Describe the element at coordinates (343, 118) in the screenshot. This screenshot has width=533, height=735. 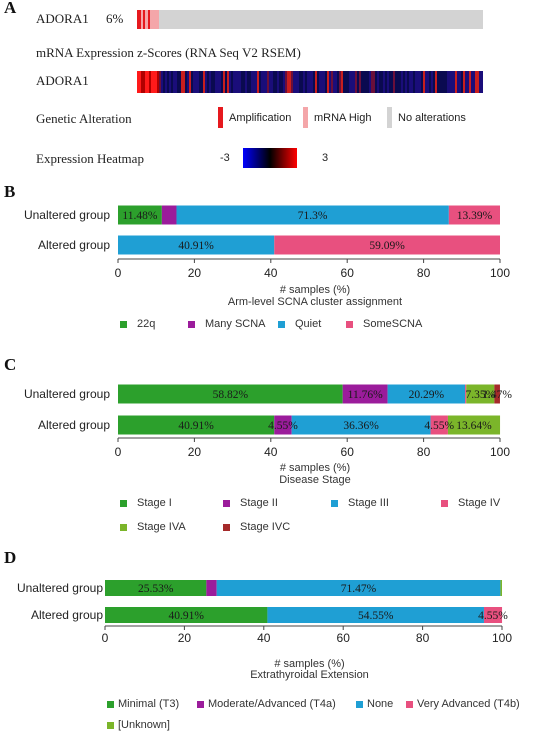
I see `legend-mrna-high-label: mRNA High` at that location.